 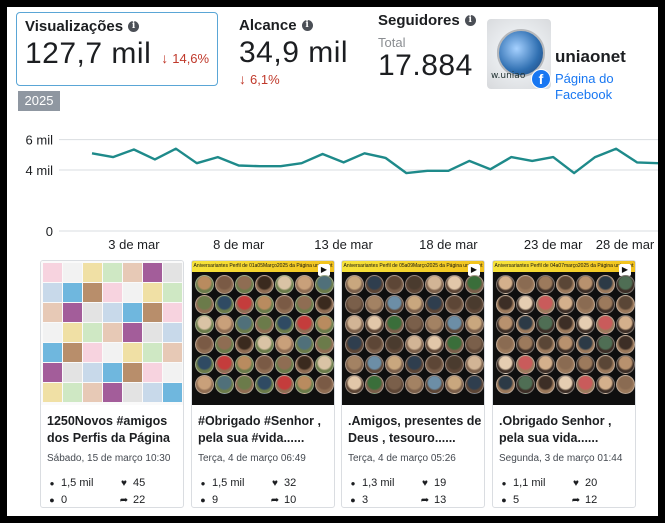 I want to click on post-comments-value: 5, so click(x=516, y=500).